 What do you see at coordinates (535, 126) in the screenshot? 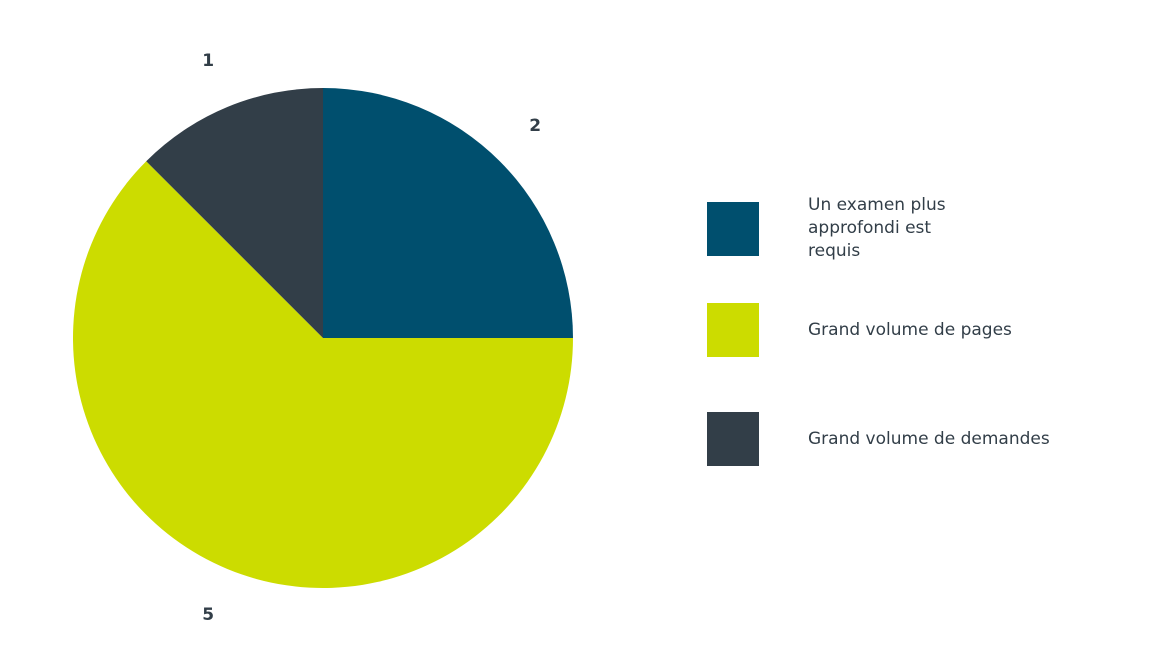
I see `data-label: 2` at bounding box center [535, 126].